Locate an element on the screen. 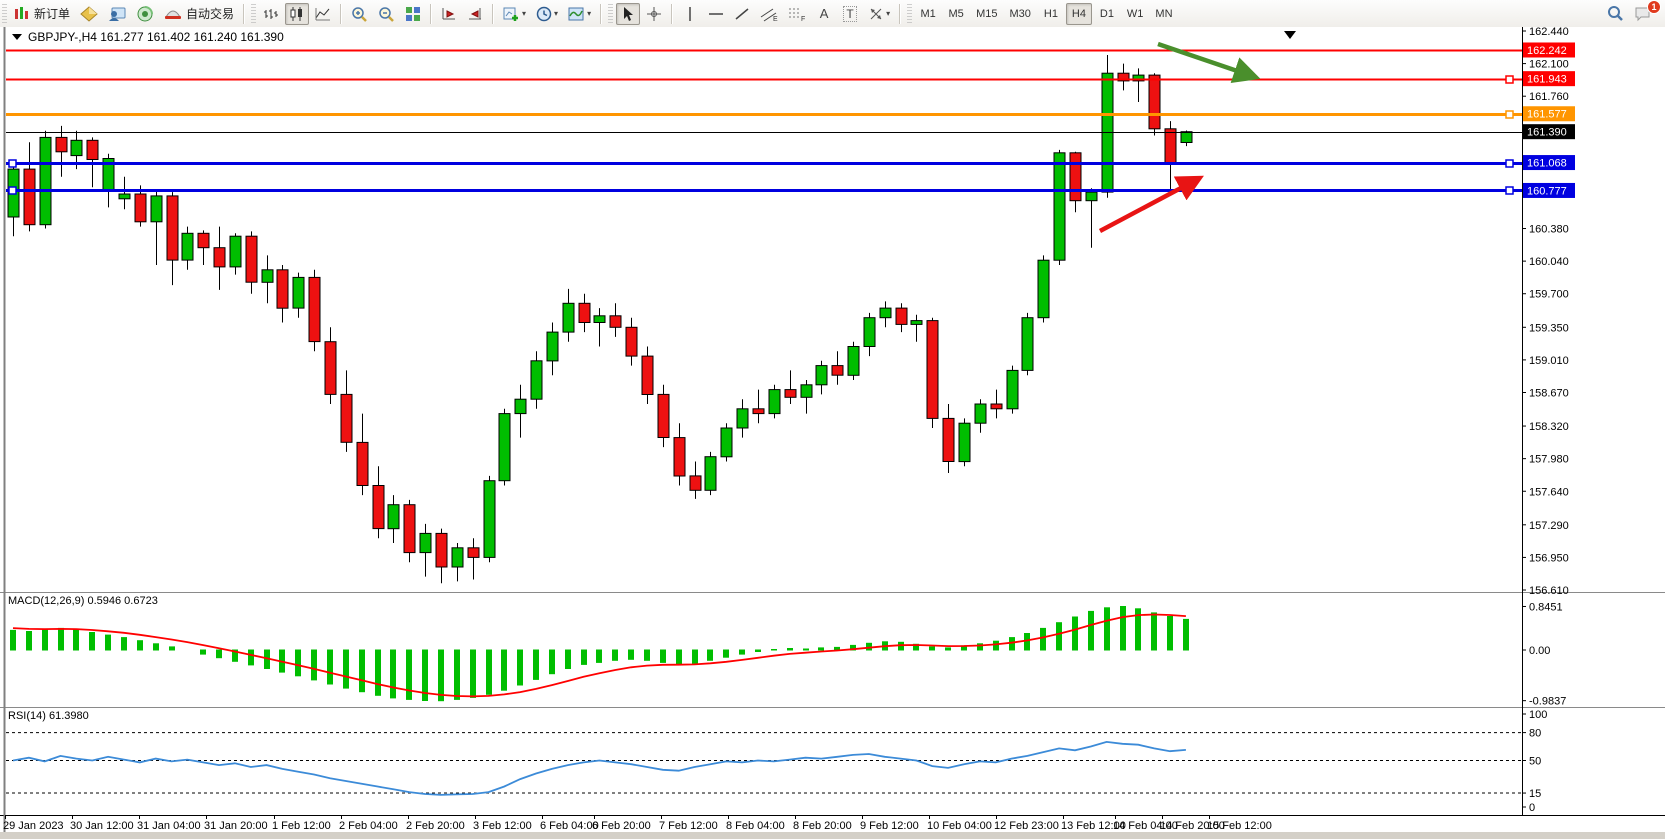 This screenshot has width=1665, height=839. price-level-badge-text: 161.577 is located at coordinates (1547, 115).